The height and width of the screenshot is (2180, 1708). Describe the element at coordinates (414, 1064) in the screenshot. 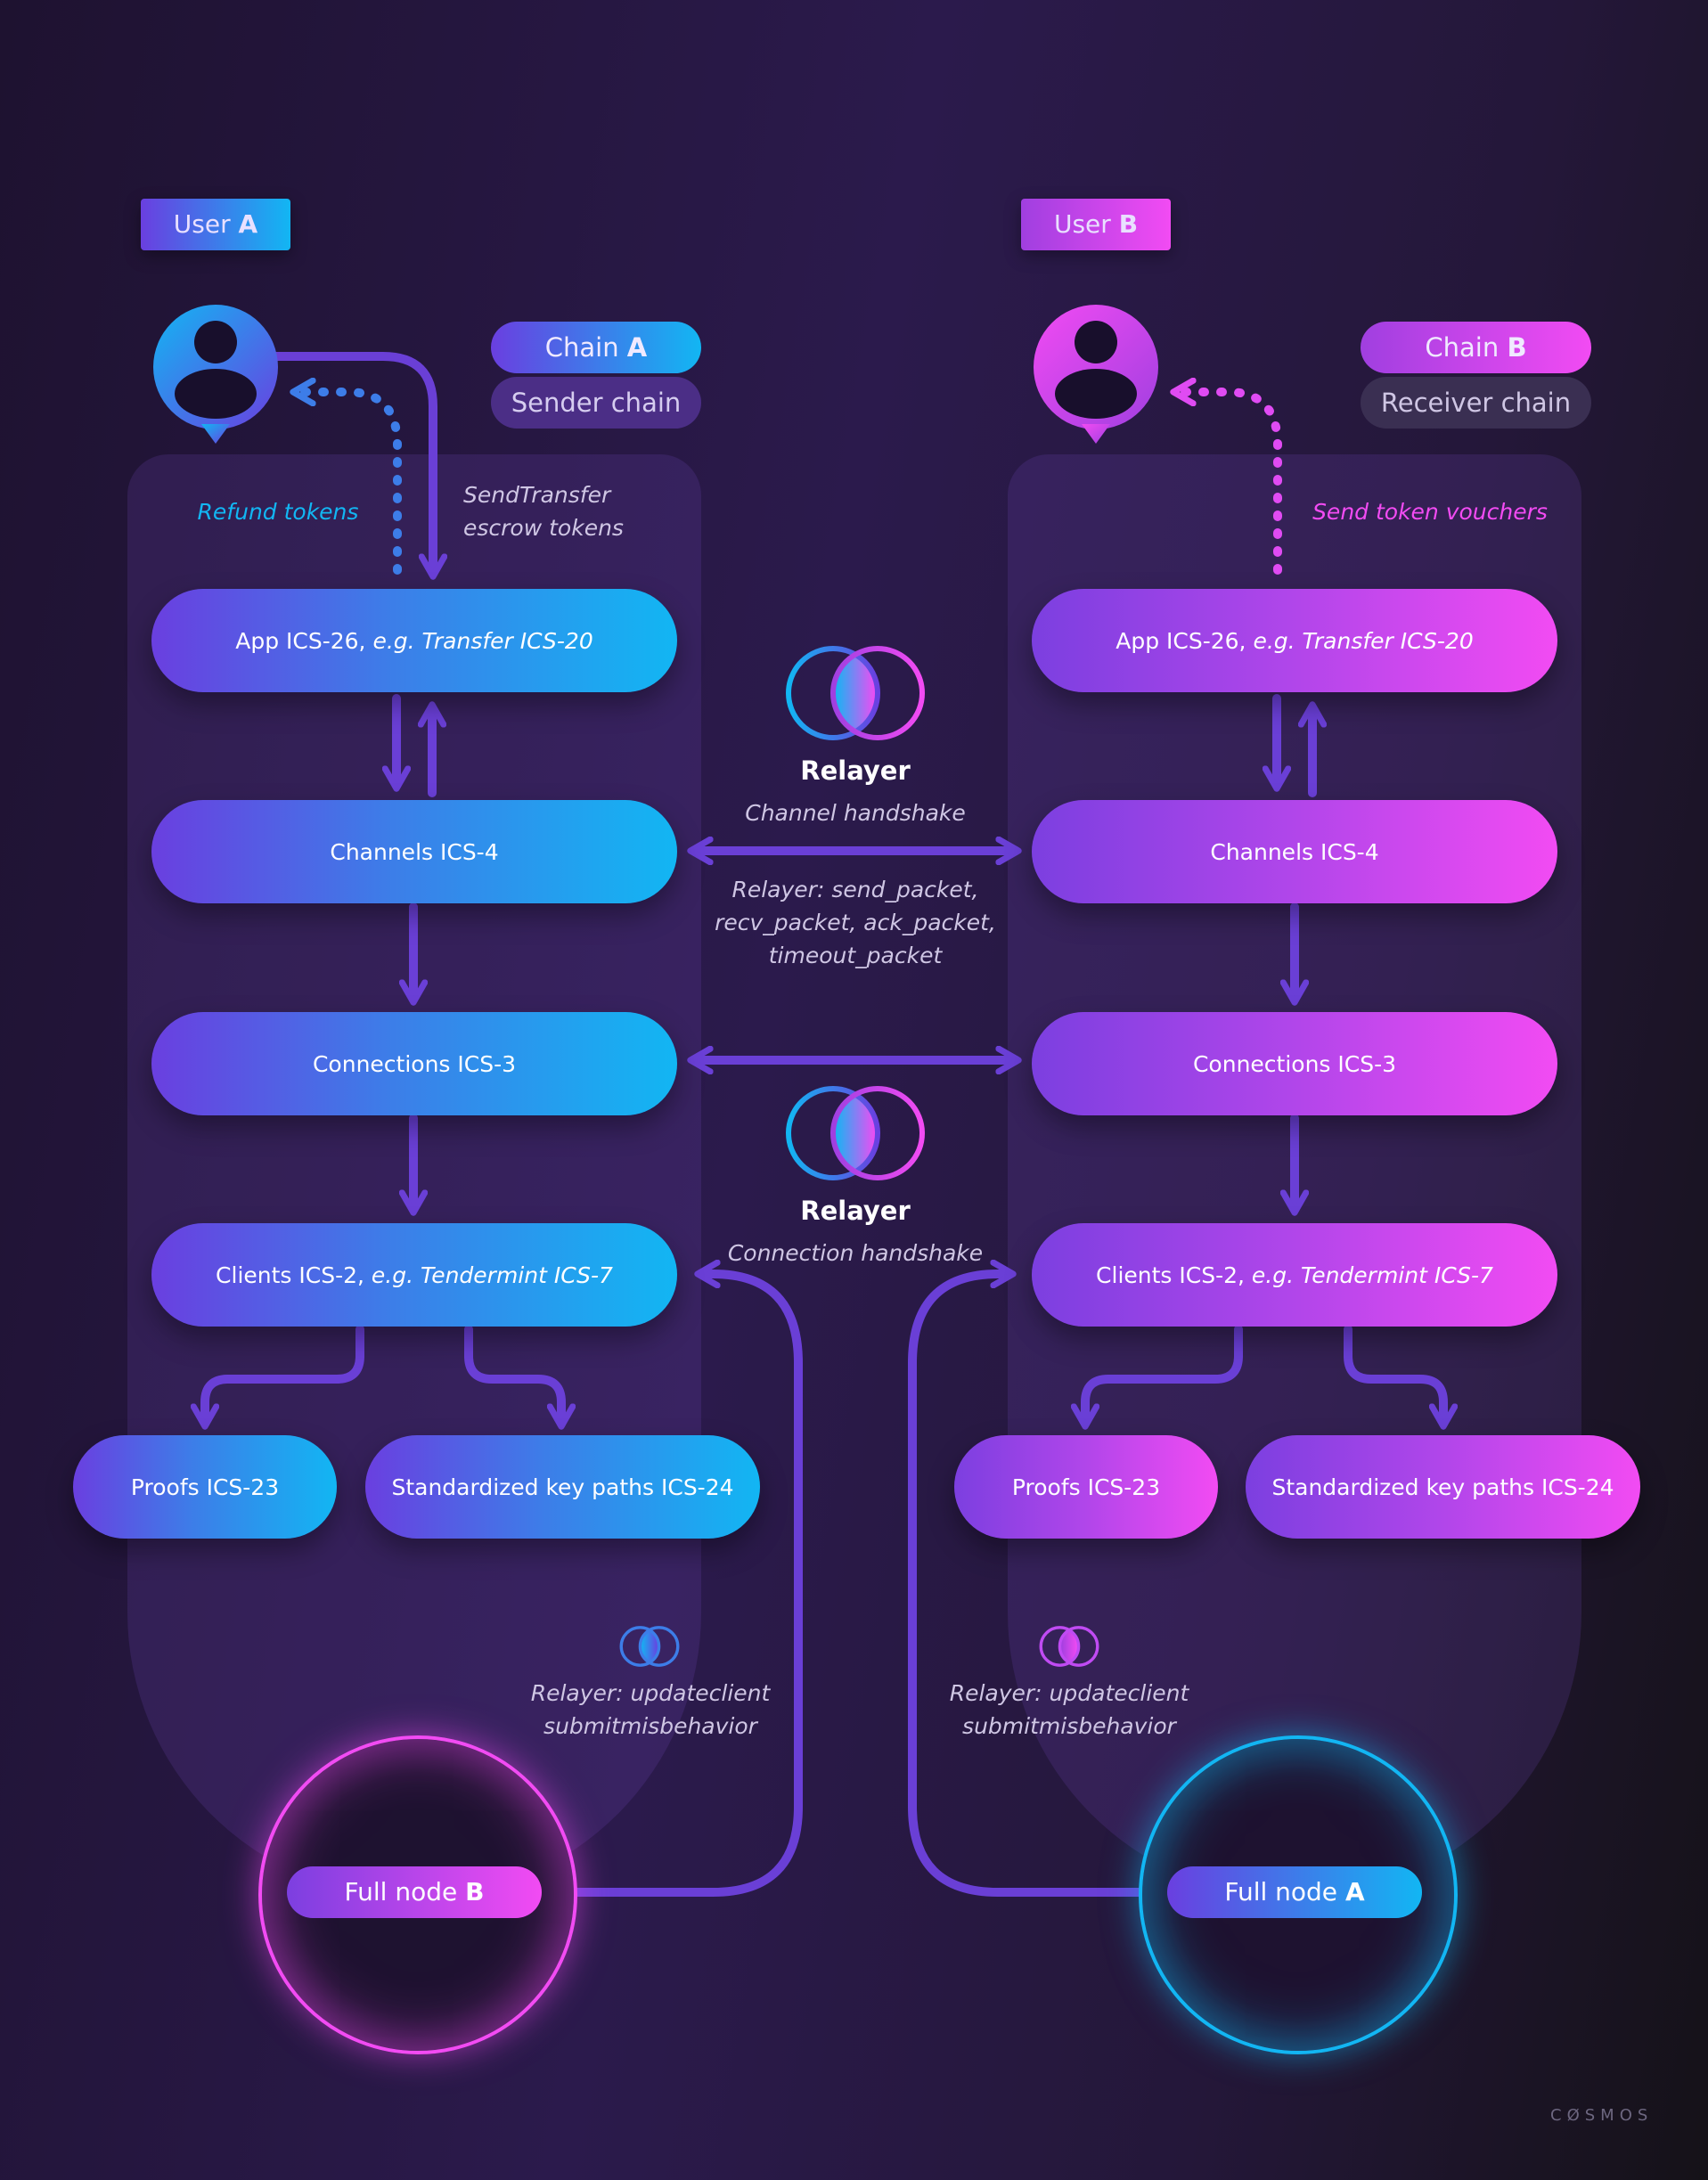

I see `left-connections-node: Connections ICS-3` at that location.